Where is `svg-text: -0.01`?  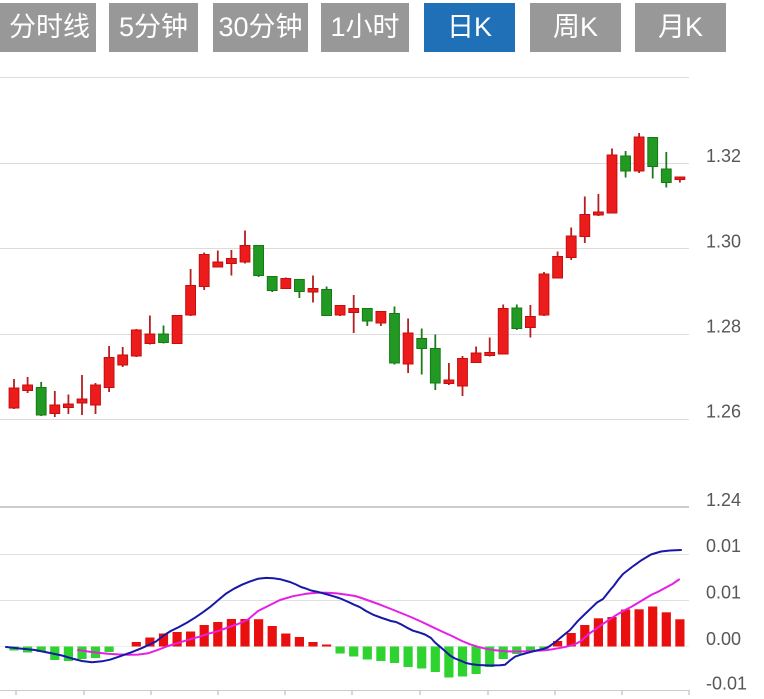 svg-text: -0.01 is located at coordinates (726, 684).